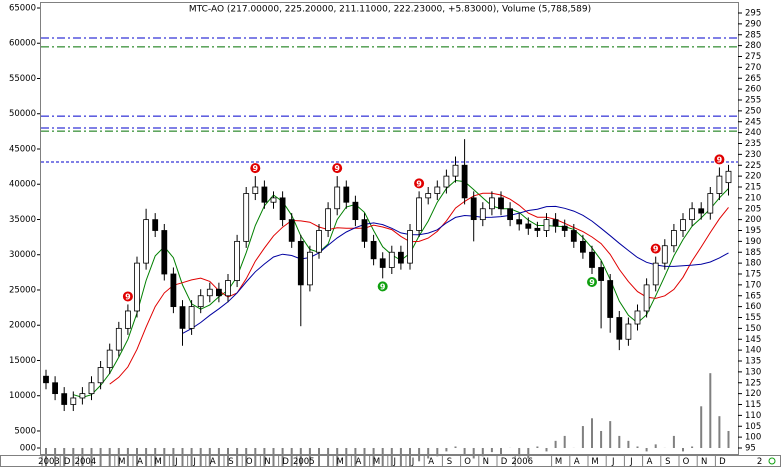  I want to click on y-tick-label: 180, so click(753, 264).